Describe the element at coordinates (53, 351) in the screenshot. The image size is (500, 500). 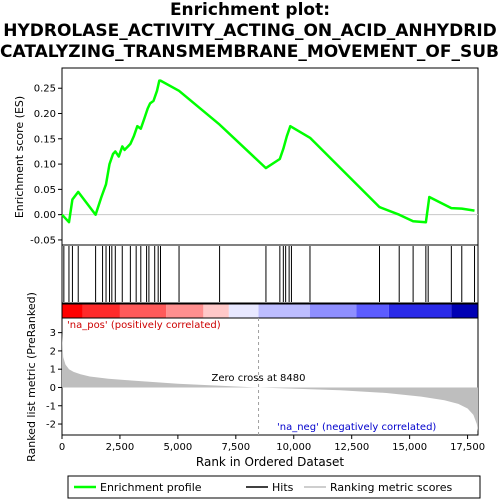
I see `rank-ytick-label: 2` at that location.